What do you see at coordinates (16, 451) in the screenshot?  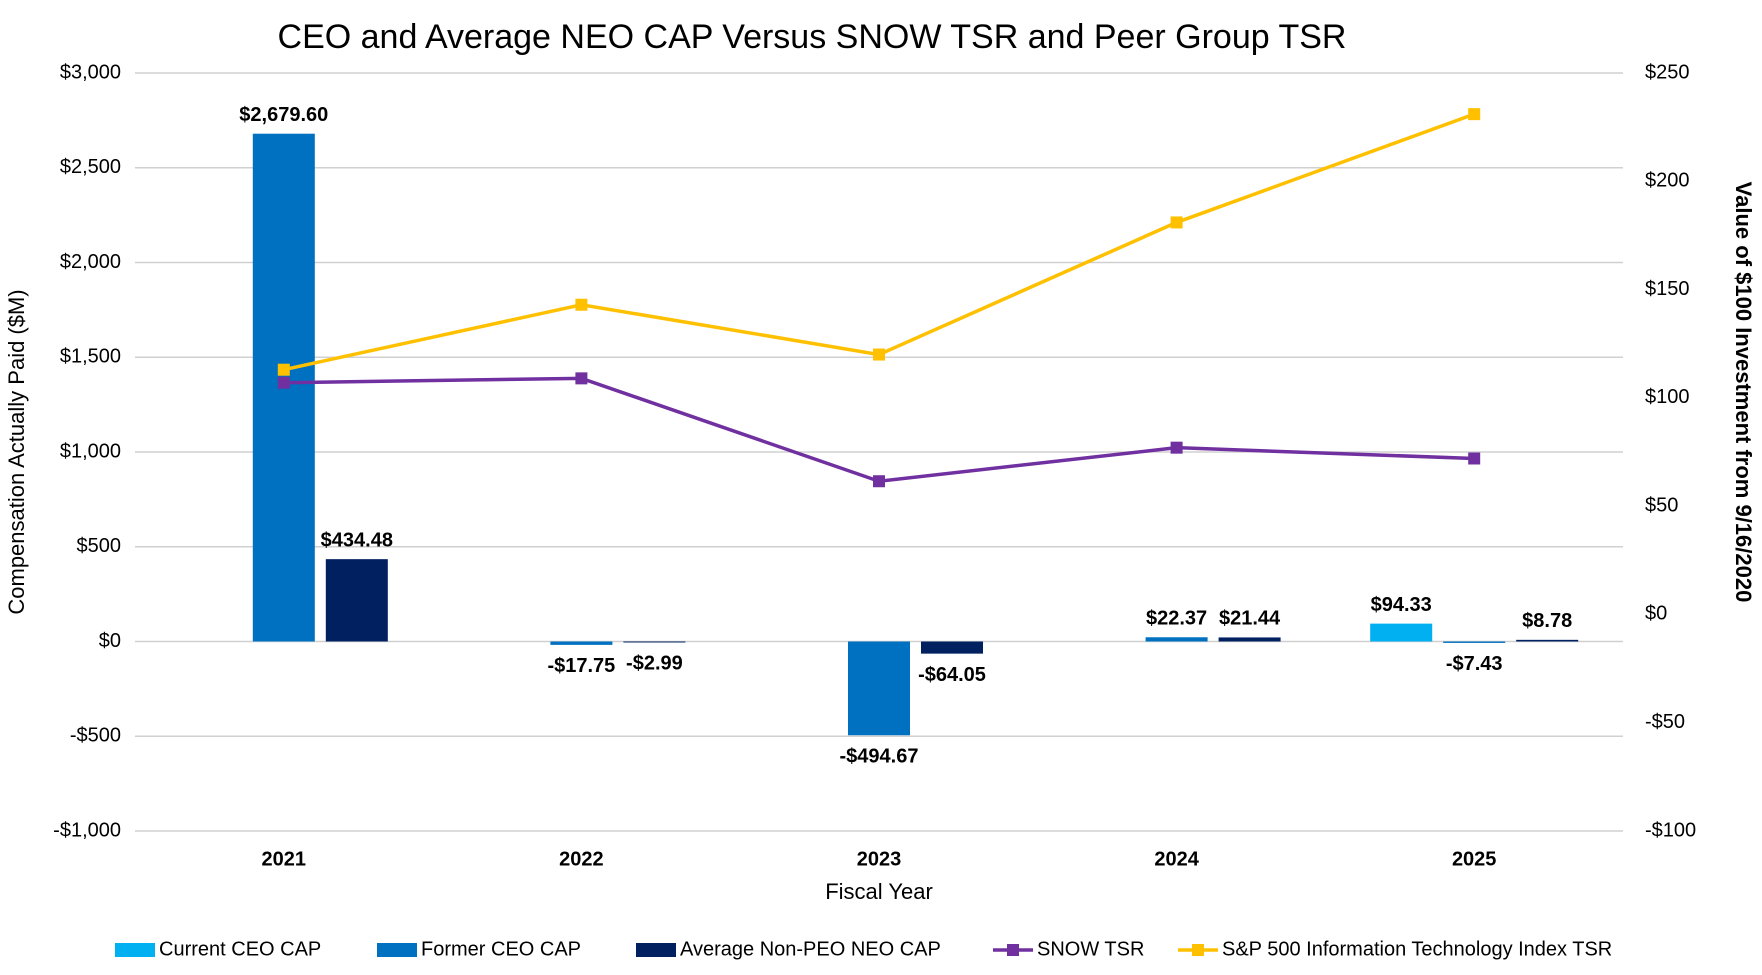 I see `y-axis-title: Compensation Actually Paid ($M)` at bounding box center [16, 451].